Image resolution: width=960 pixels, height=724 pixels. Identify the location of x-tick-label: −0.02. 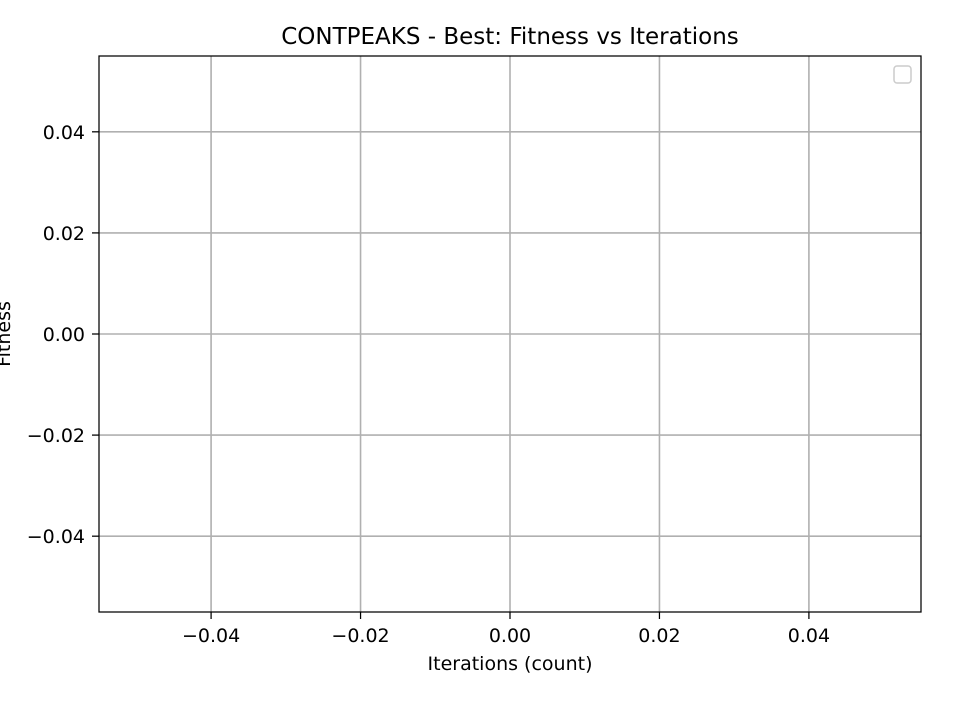
(360, 636).